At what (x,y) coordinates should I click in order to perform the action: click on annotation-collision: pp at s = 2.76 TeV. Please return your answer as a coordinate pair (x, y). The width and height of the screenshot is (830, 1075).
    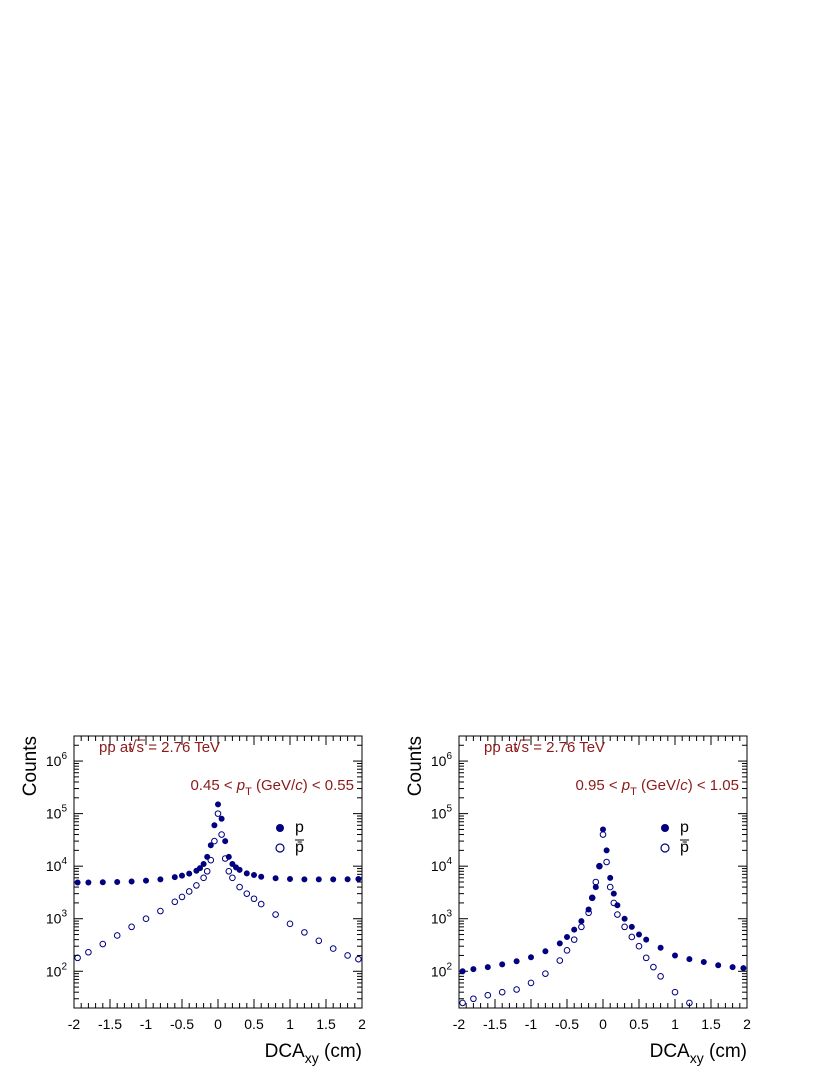
    Looking at the image, I should click on (544, 747).